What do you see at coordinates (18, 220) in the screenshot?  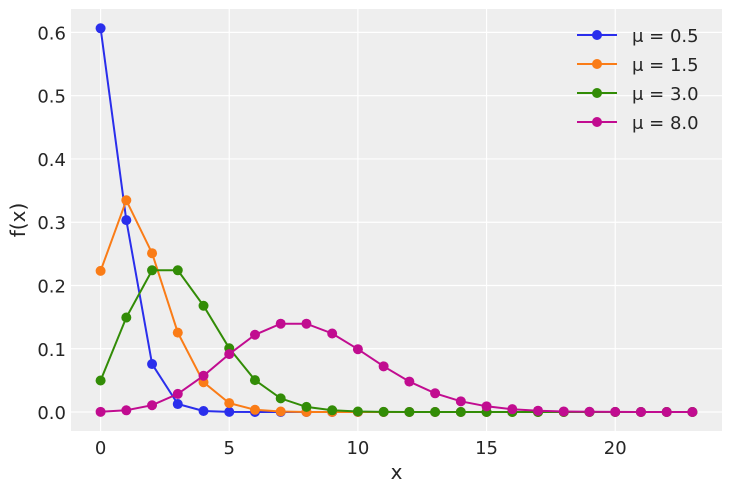 I see `y-axis-label: f(x)` at bounding box center [18, 220].